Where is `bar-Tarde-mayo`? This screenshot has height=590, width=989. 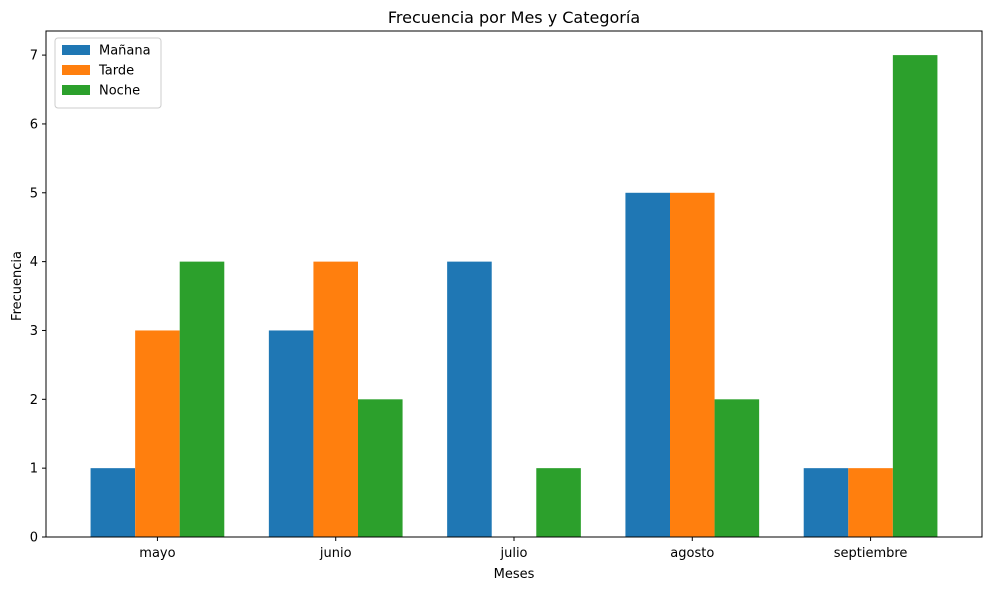
bar-Tarde-mayo is located at coordinates (157, 433).